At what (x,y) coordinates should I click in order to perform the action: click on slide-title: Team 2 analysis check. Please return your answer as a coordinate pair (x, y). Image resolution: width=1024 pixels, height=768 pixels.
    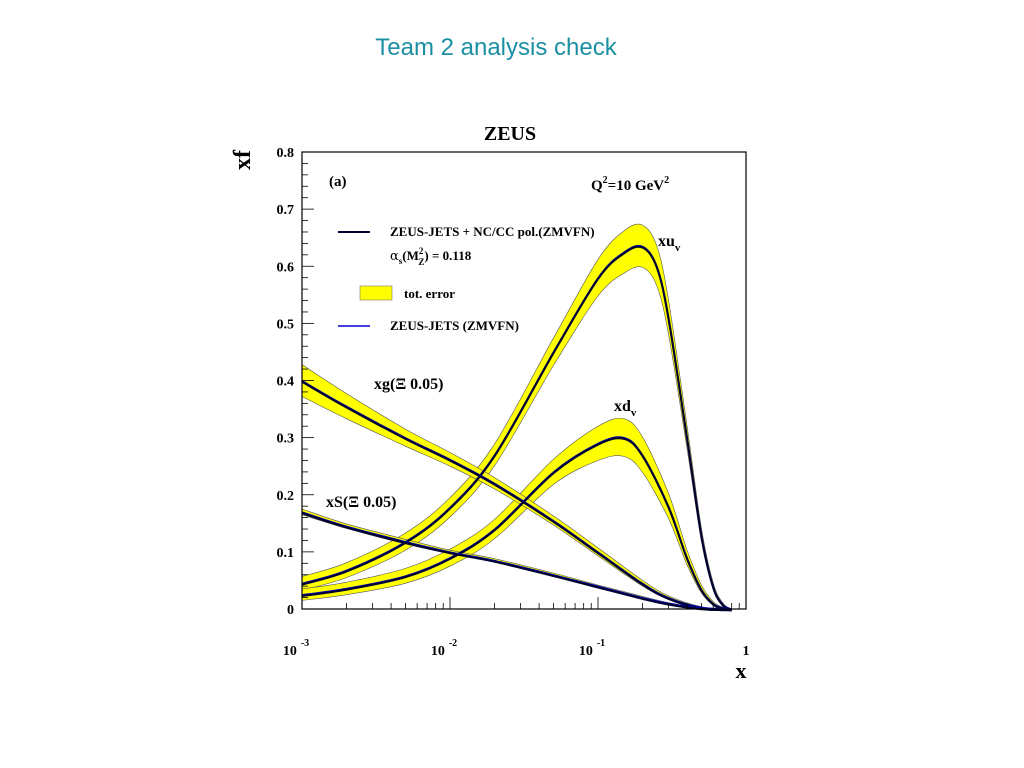
    Looking at the image, I should click on (496, 47).